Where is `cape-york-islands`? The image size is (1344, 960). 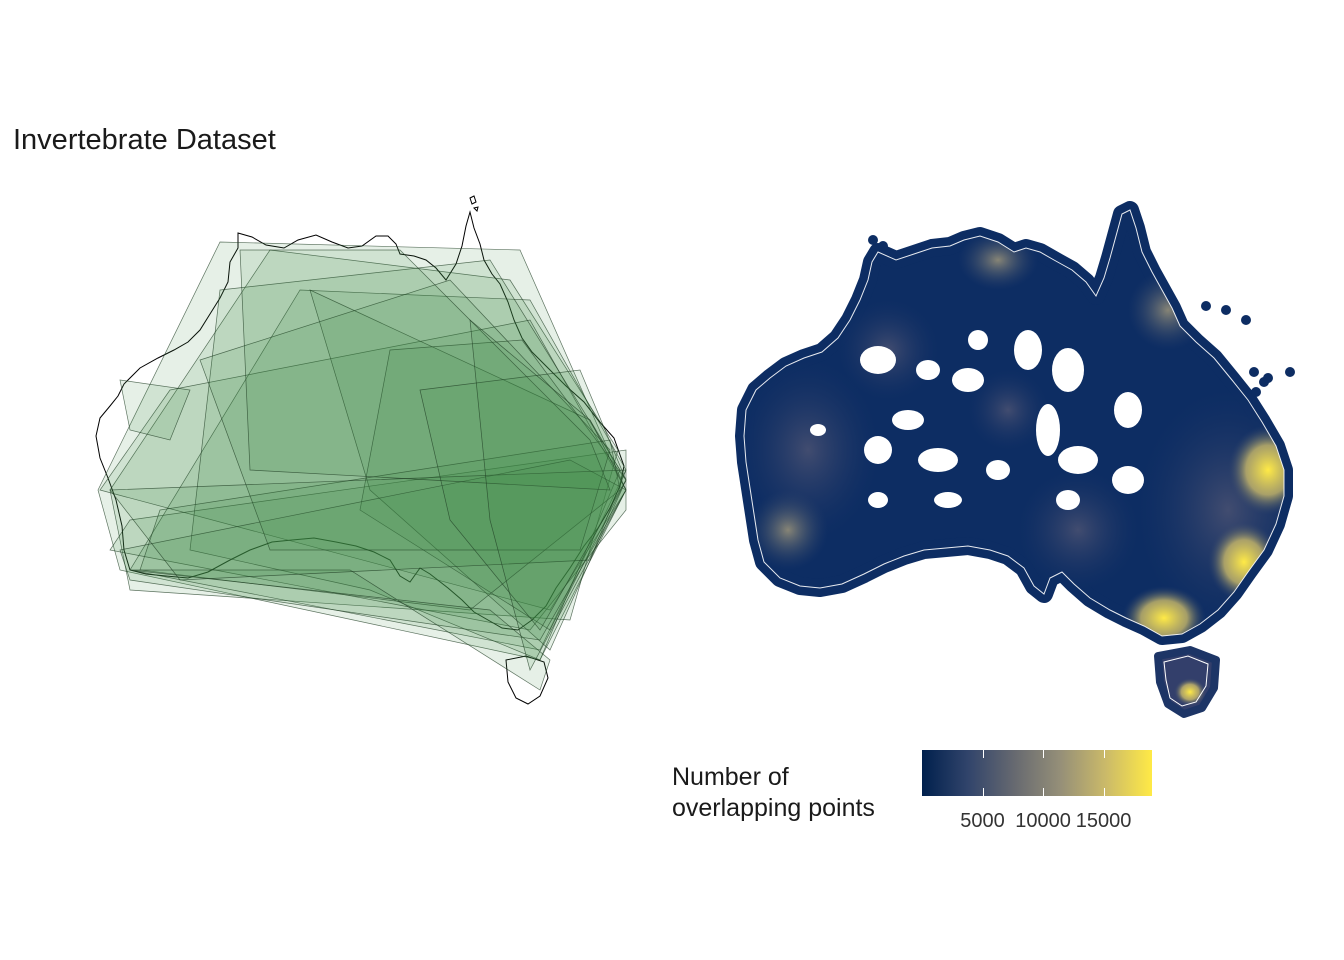 cape-york-islands is located at coordinates (474, 203).